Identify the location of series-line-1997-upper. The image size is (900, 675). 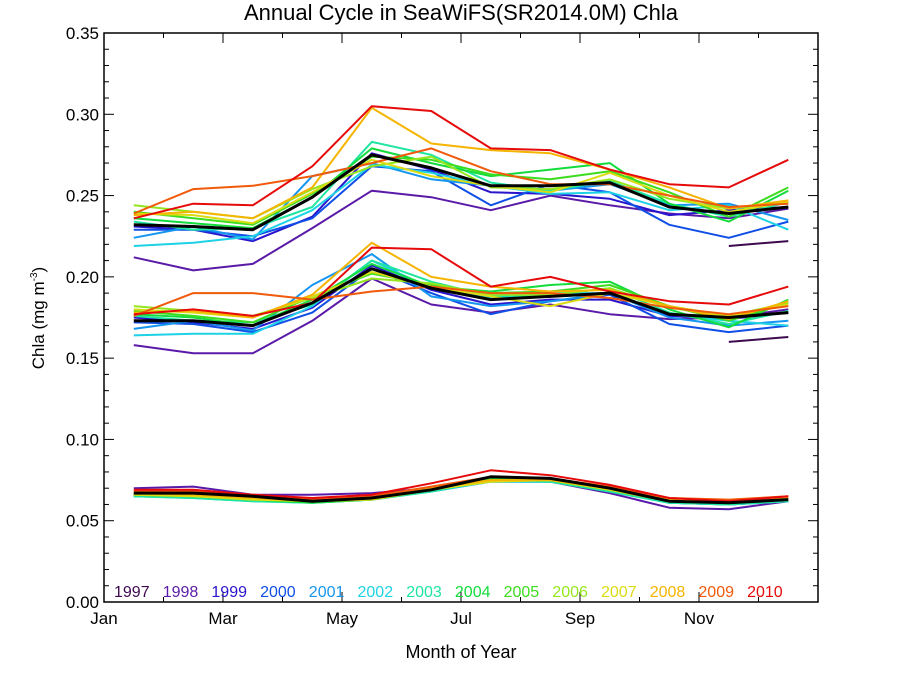
(758, 243).